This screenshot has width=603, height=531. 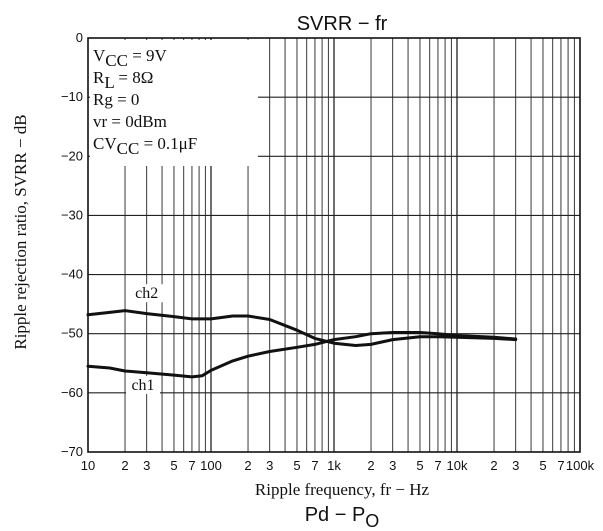 I want to click on series-label-ch2: ch2, so click(x=146, y=293).